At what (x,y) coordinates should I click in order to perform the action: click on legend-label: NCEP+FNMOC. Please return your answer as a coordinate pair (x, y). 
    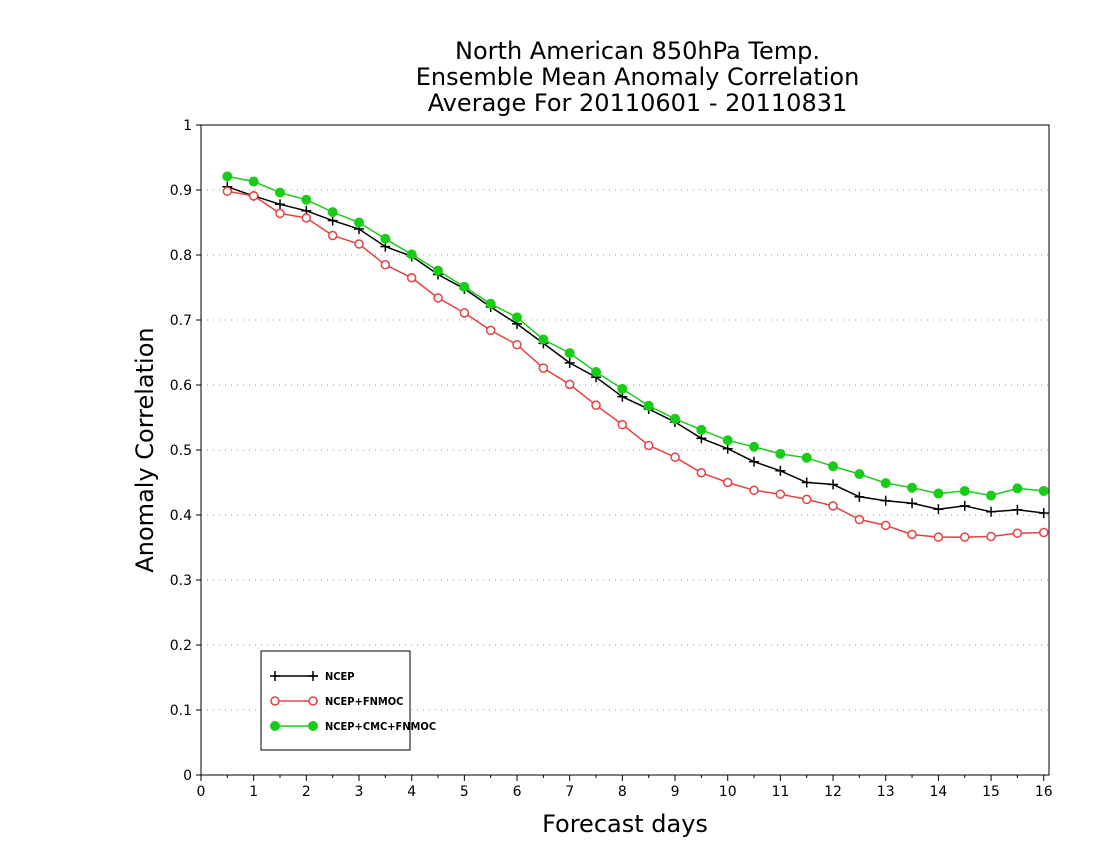
    Looking at the image, I should click on (364, 701).